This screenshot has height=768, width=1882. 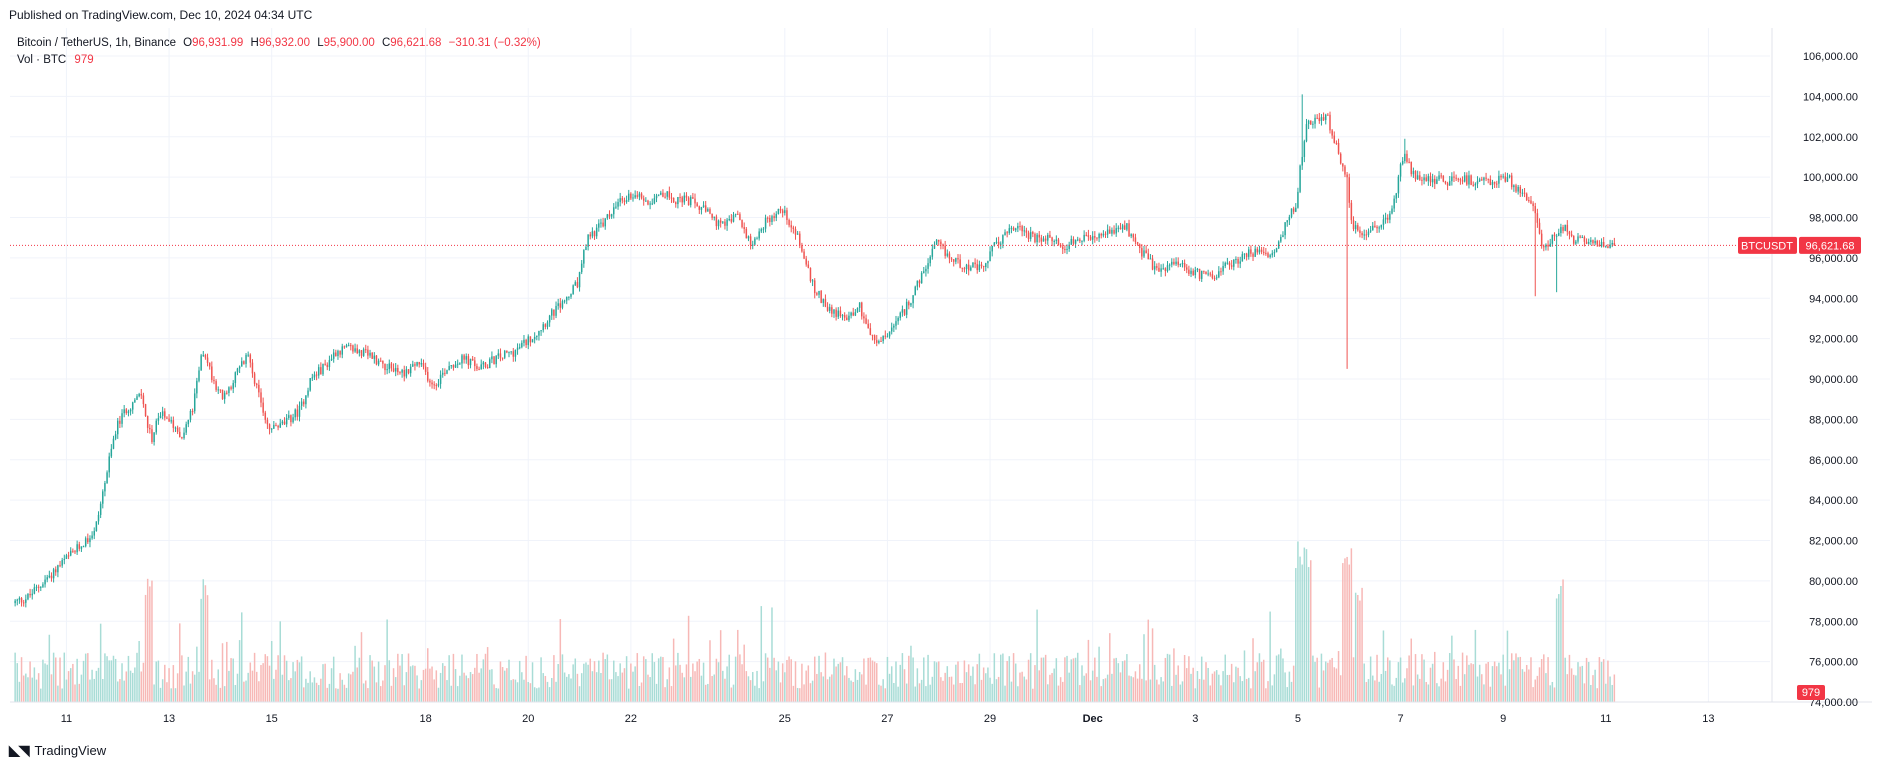 What do you see at coordinates (57, 750) in the screenshot?
I see `tradingview-brand: ◣◥ TradingView` at bounding box center [57, 750].